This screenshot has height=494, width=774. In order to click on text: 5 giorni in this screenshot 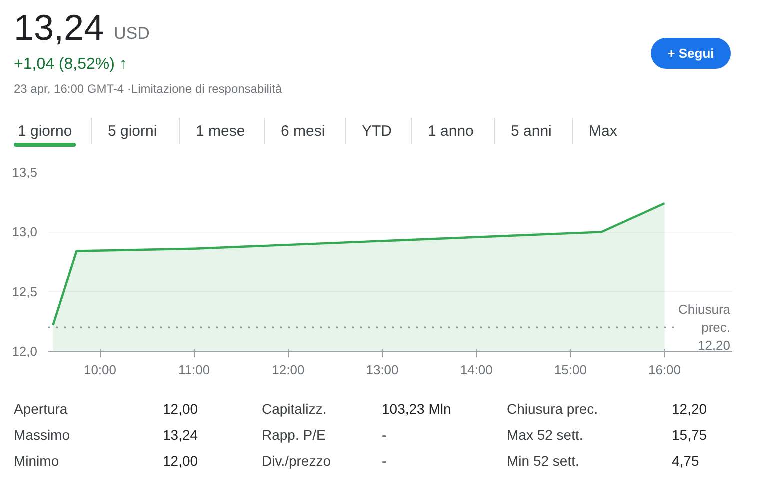, I will do `click(133, 132)`.